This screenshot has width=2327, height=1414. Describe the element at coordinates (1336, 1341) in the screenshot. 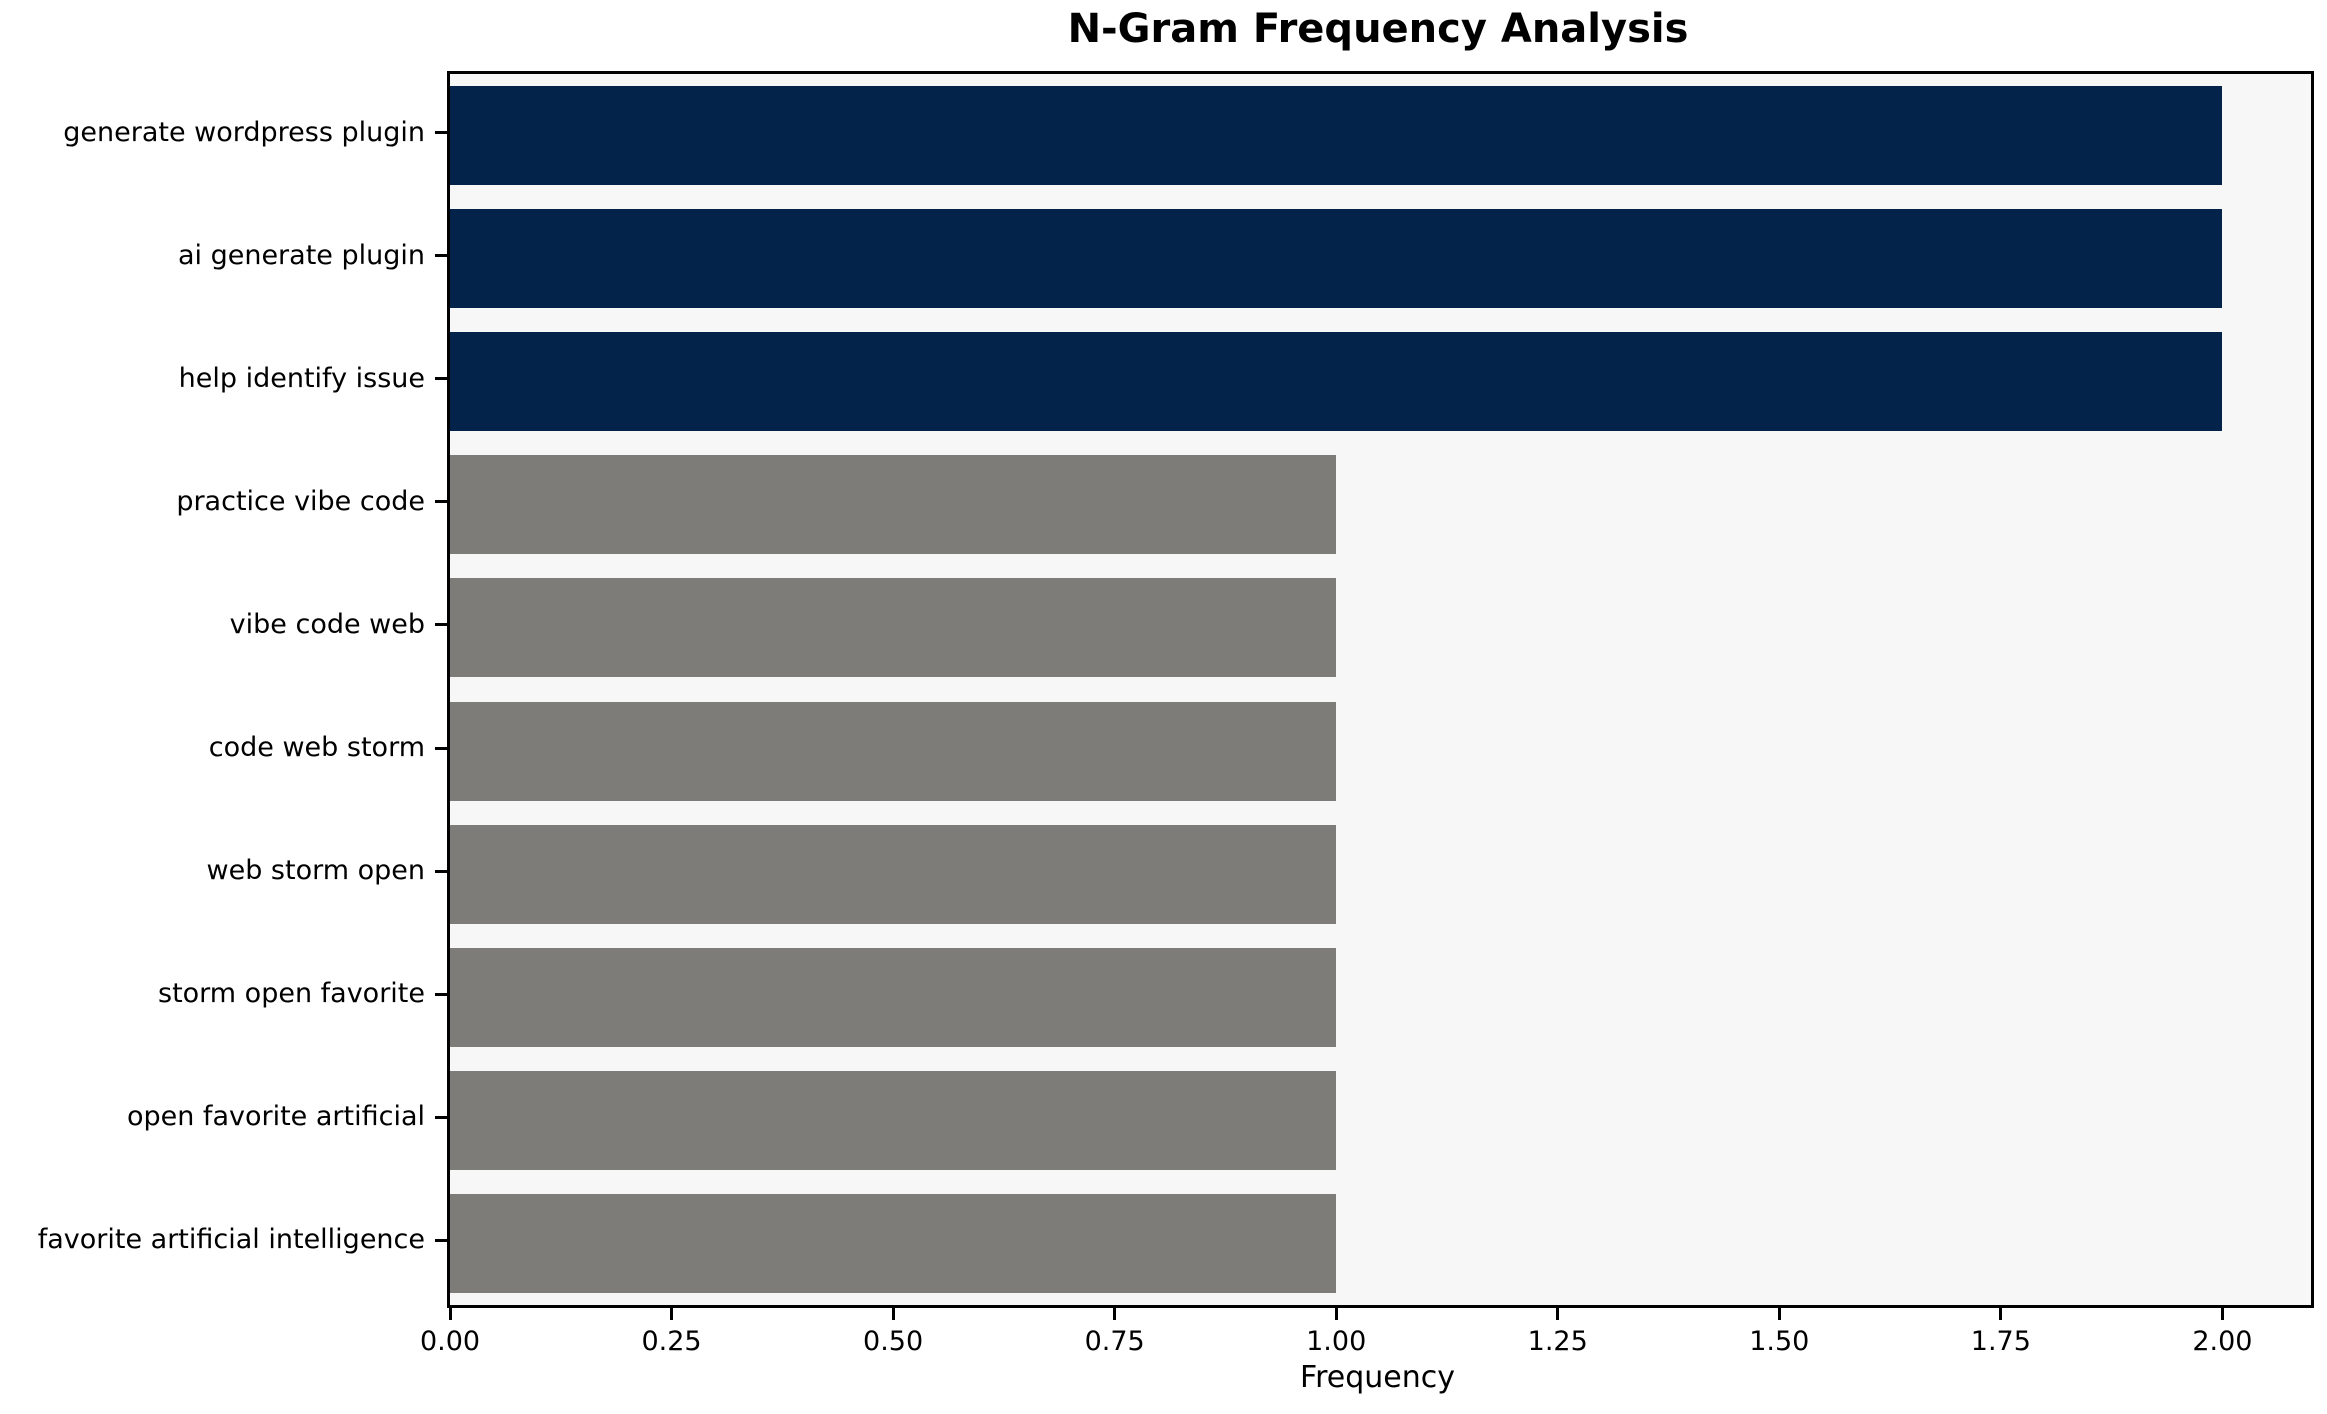

I see `x-tick-label: 1.00` at that location.